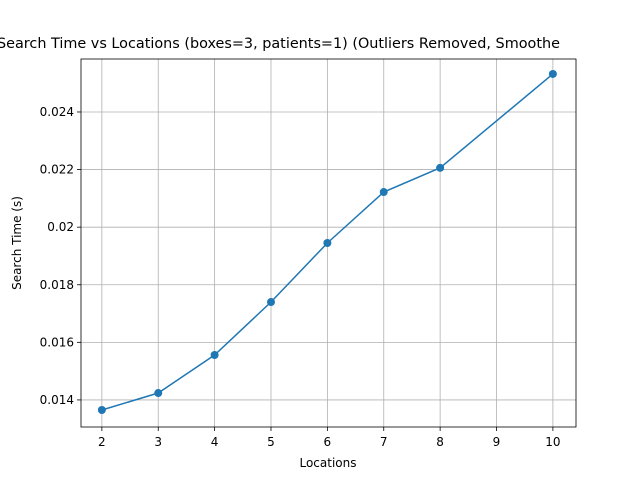  What do you see at coordinates (57, 170) in the screenshot?
I see `y-tick-label: 0.022` at bounding box center [57, 170].